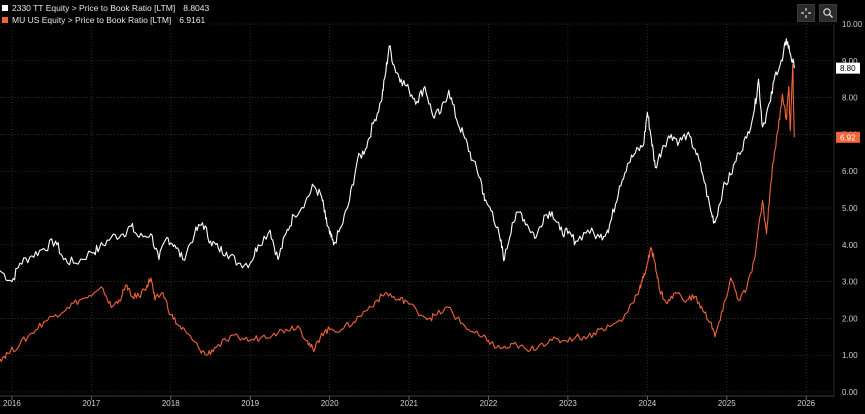  I want to click on y-tick-label: 2.00, so click(850, 318).